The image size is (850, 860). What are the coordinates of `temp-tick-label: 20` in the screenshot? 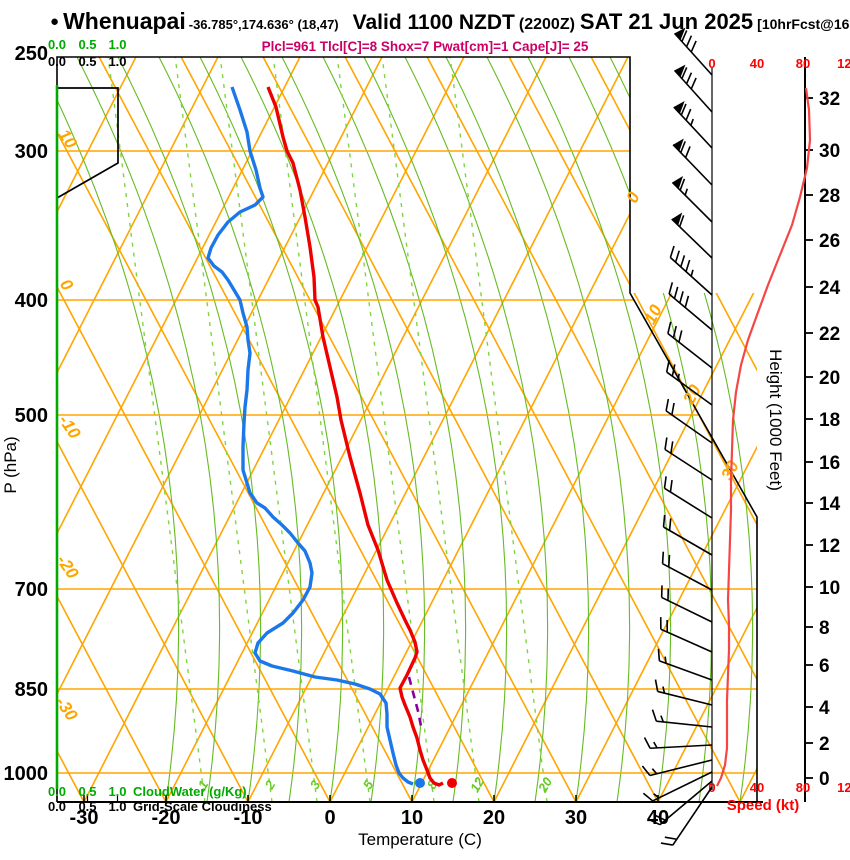 It's located at (494, 818).